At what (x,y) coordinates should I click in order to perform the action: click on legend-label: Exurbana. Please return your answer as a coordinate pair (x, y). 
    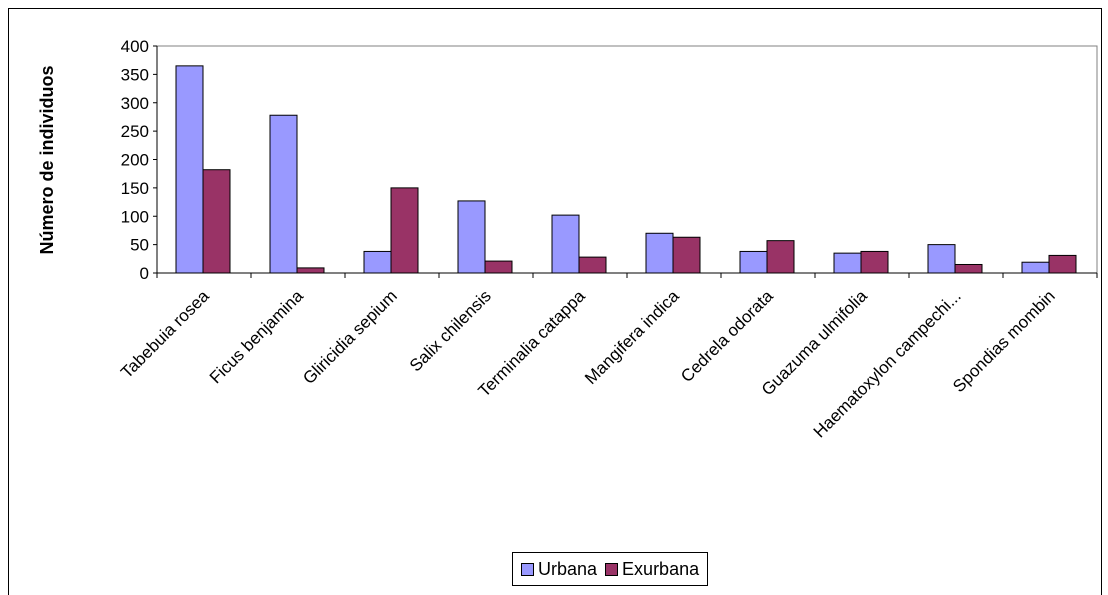
    Looking at the image, I should click on (661, 568).